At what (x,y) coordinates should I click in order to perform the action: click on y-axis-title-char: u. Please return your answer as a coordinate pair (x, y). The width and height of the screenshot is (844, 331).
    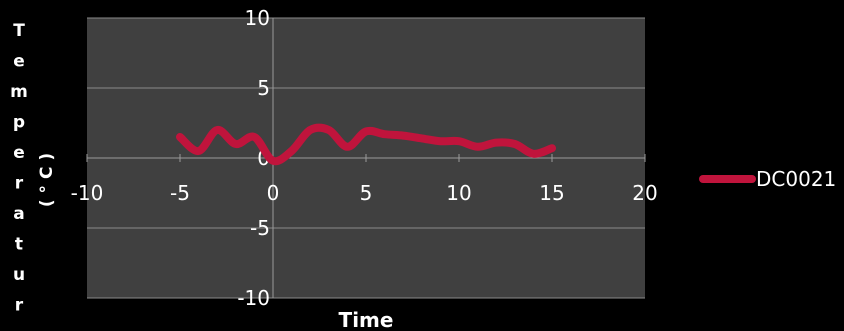
    Looking at the image, I should click on (19, 275).